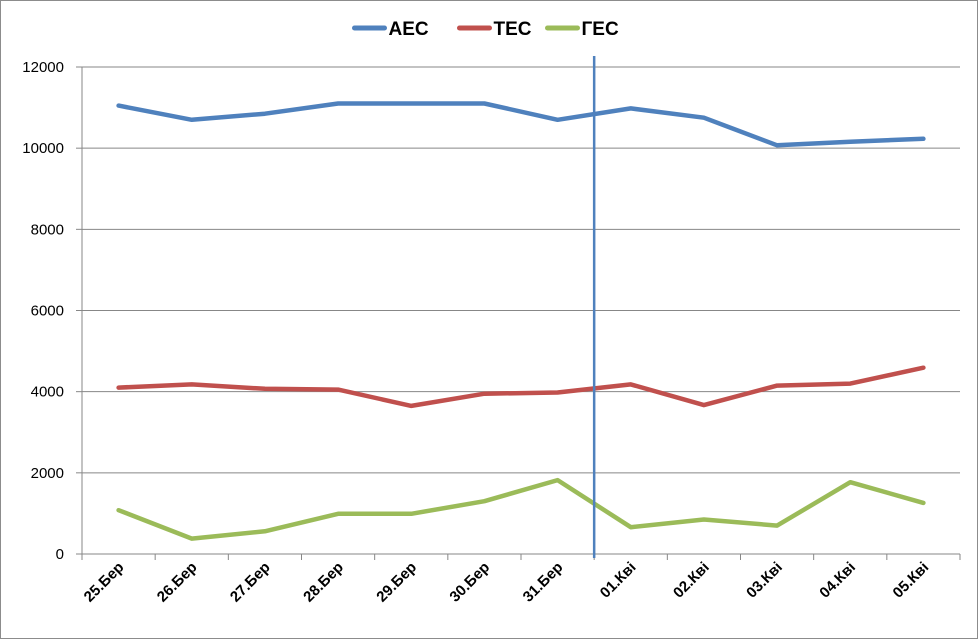  I want to click on y-tick-label-10000: 10000, so click(43, 148).